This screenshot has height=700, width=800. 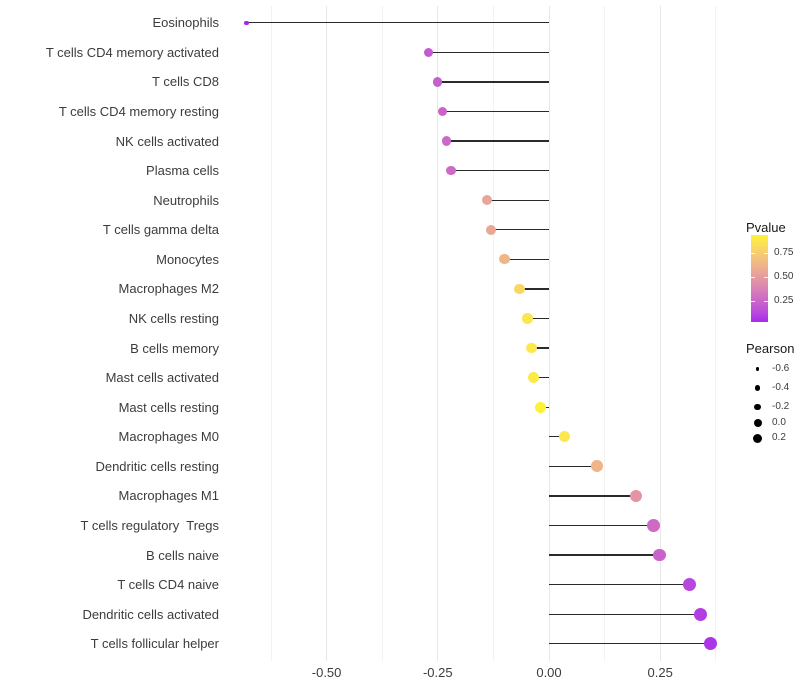 What do you see at coordinates (784, 277) in the screenshot?
I see `pvalue-tick-label: 0.50` at bounding box center [784, 277].